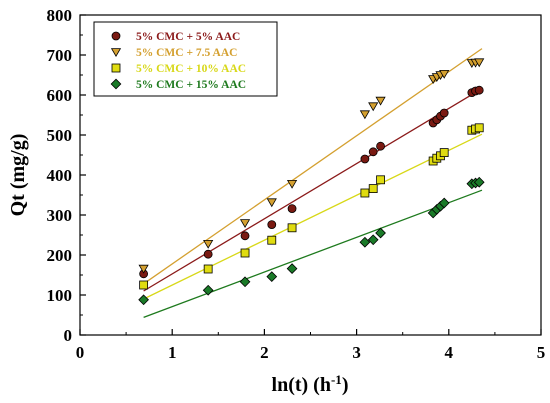 The height and width of the screenshot is (403, 550). Describe the element at coordinates (188, 37) in the screenshot. I see `legend-label: 5% CMC + 5% AAC` at that location.